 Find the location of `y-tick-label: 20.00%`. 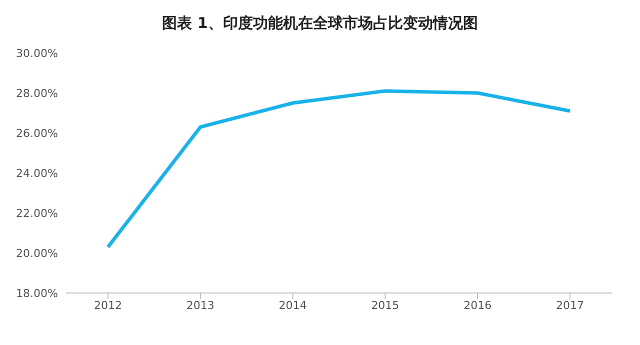

y-tick-label: 20.00% is located at coordinates (37, 253).